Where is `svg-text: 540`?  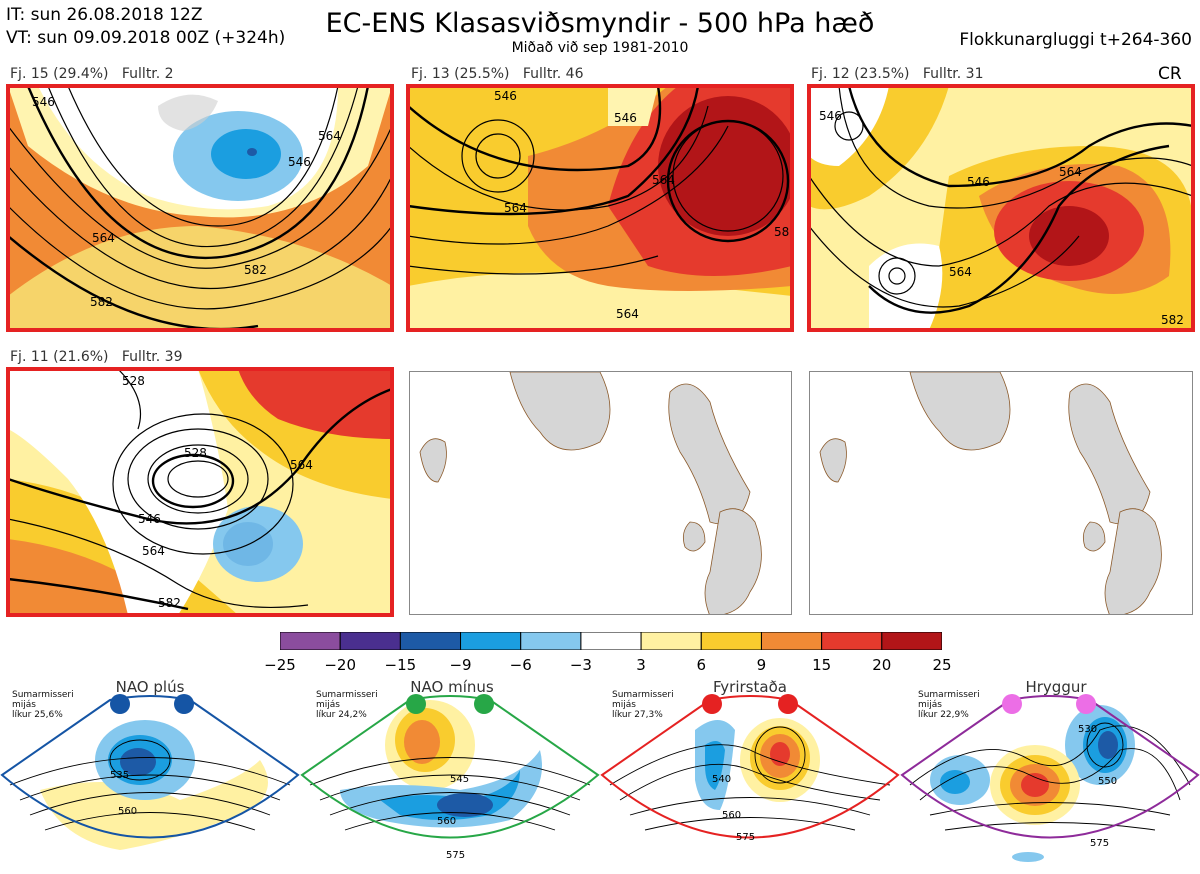
svg-text: 540 is located at coordinates (721, 779).